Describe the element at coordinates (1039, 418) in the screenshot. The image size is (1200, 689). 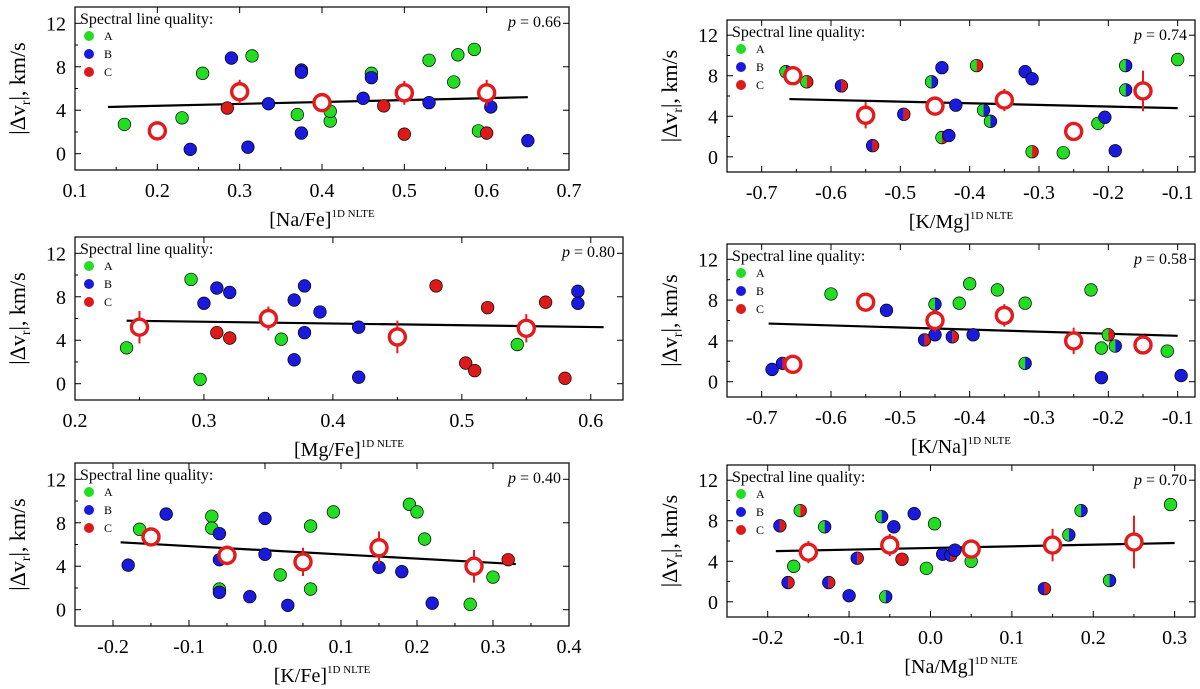
I see `x-tick-label: -0.3` at that location.